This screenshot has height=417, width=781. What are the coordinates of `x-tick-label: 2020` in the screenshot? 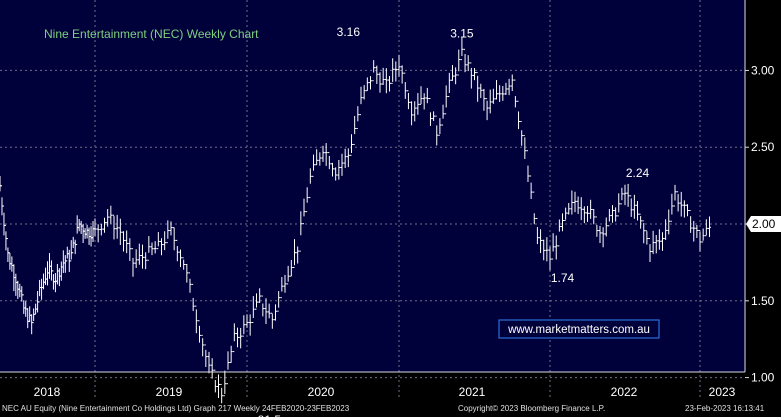 It's located at (321, 392).